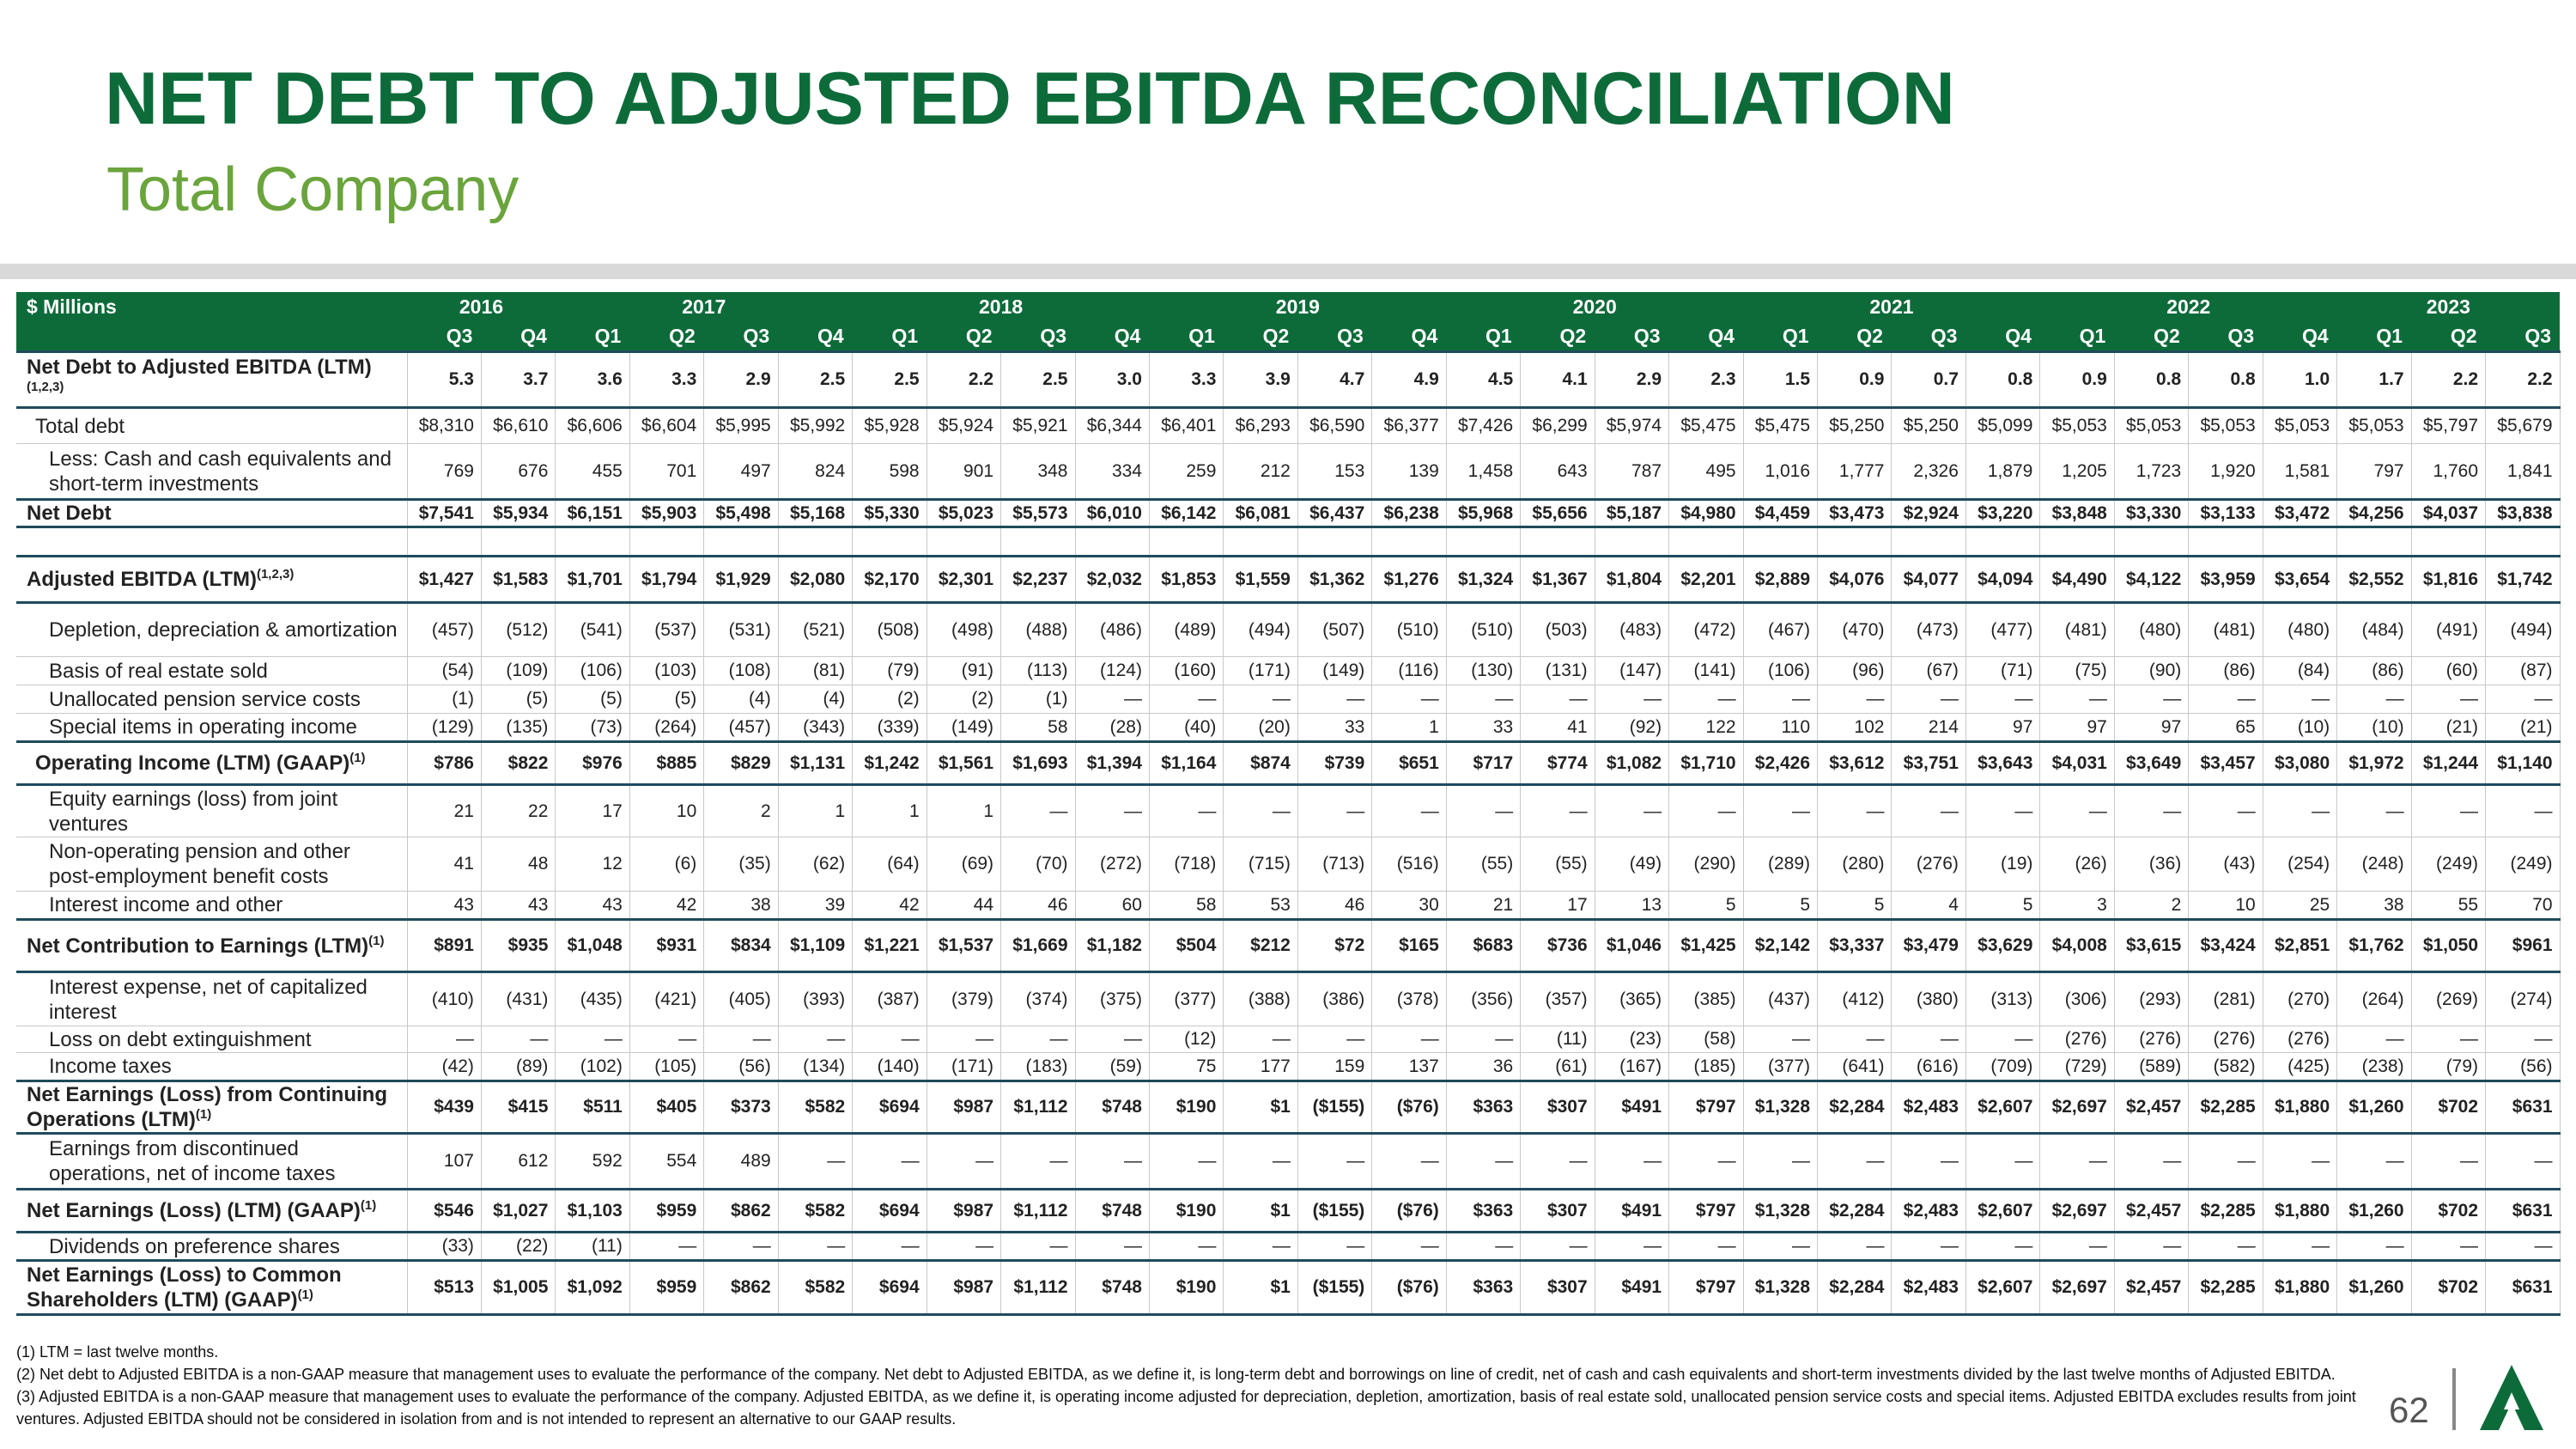 This screenshot has width=2576, height=1449. I want to click on row-label-text: Total debt, so click(80, 426).